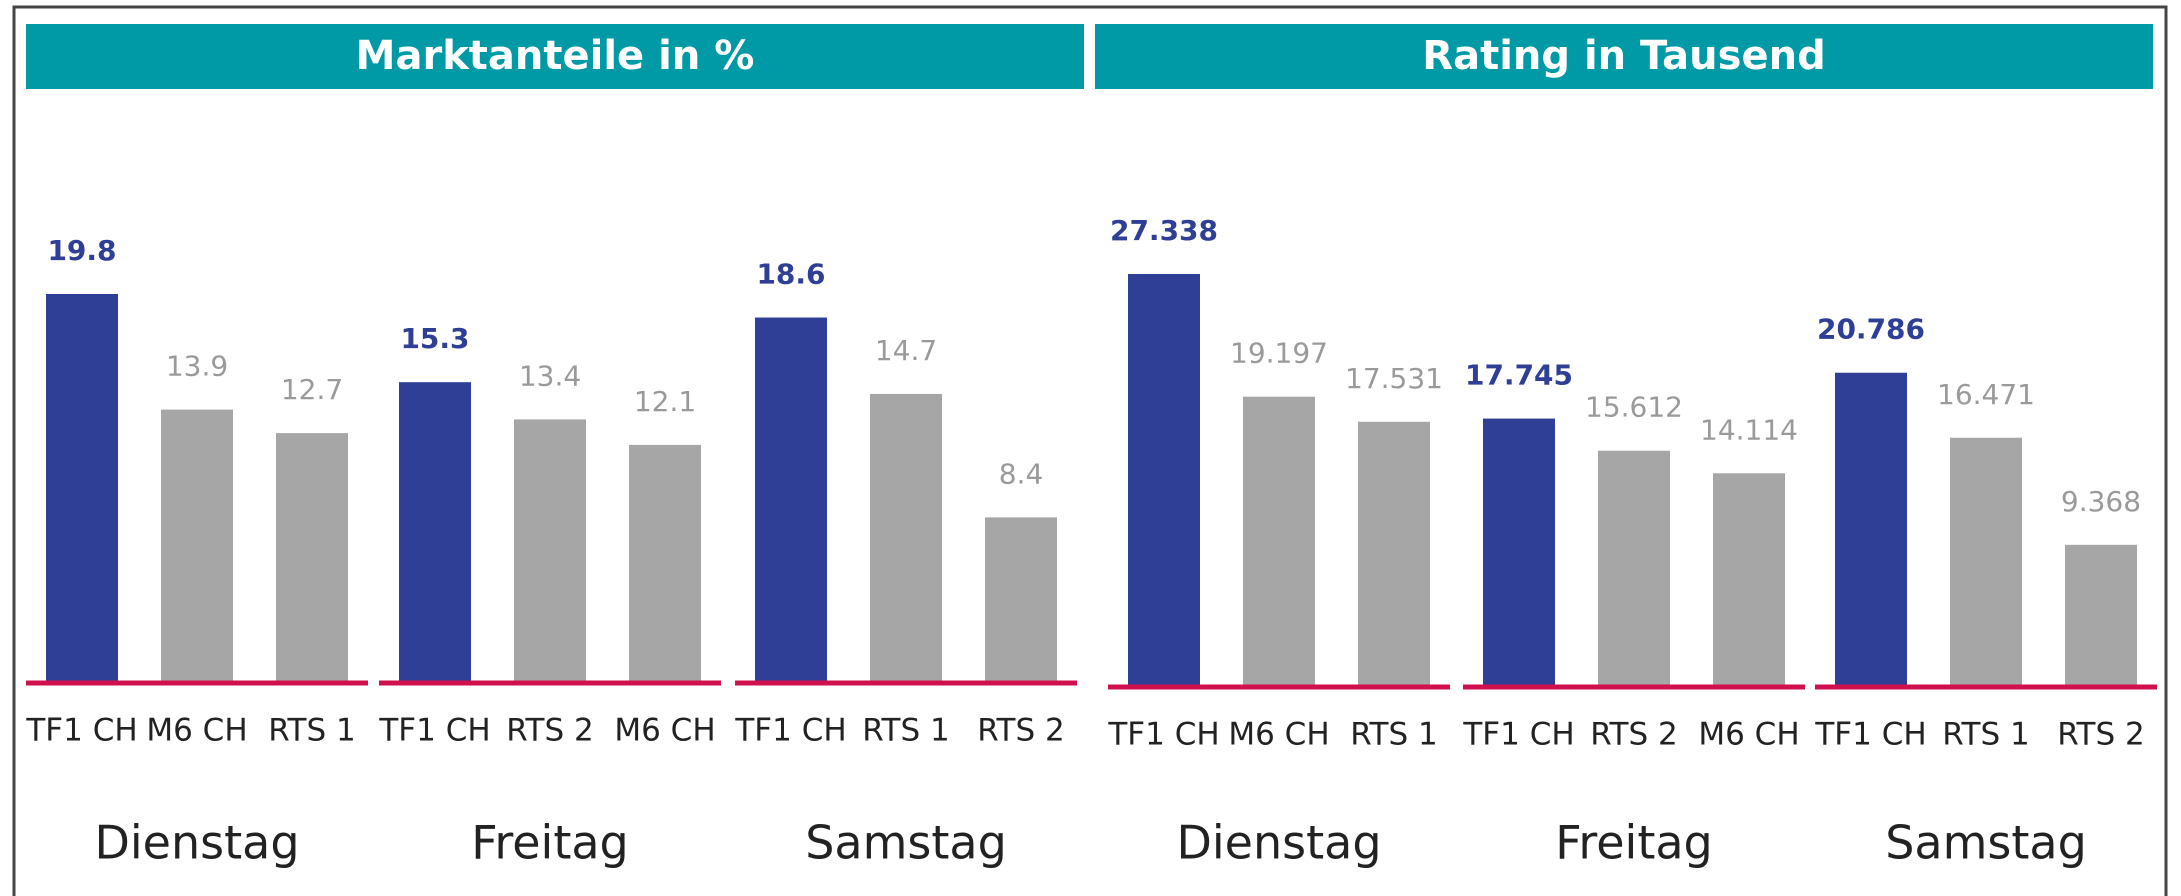 Image resolution: width=2181 pixels, height=896 pixels. I want to click on value-label: 12.1, so click(665, 401).